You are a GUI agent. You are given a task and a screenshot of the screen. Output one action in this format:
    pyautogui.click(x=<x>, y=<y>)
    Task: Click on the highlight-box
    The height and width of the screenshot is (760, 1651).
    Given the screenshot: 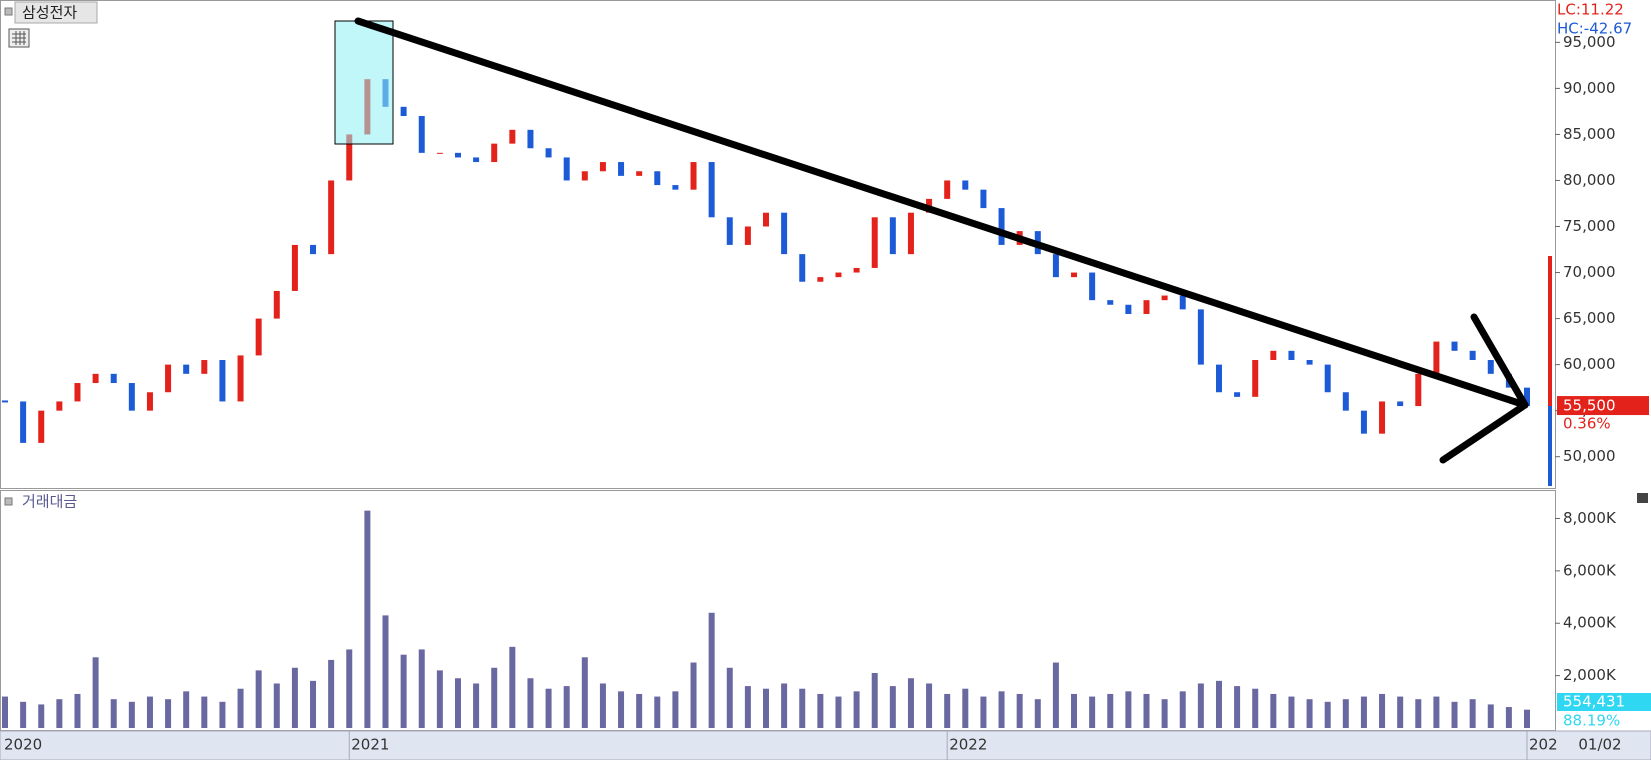 What is the action you would take?
    pyautogui.click(x=364, y=82)
    